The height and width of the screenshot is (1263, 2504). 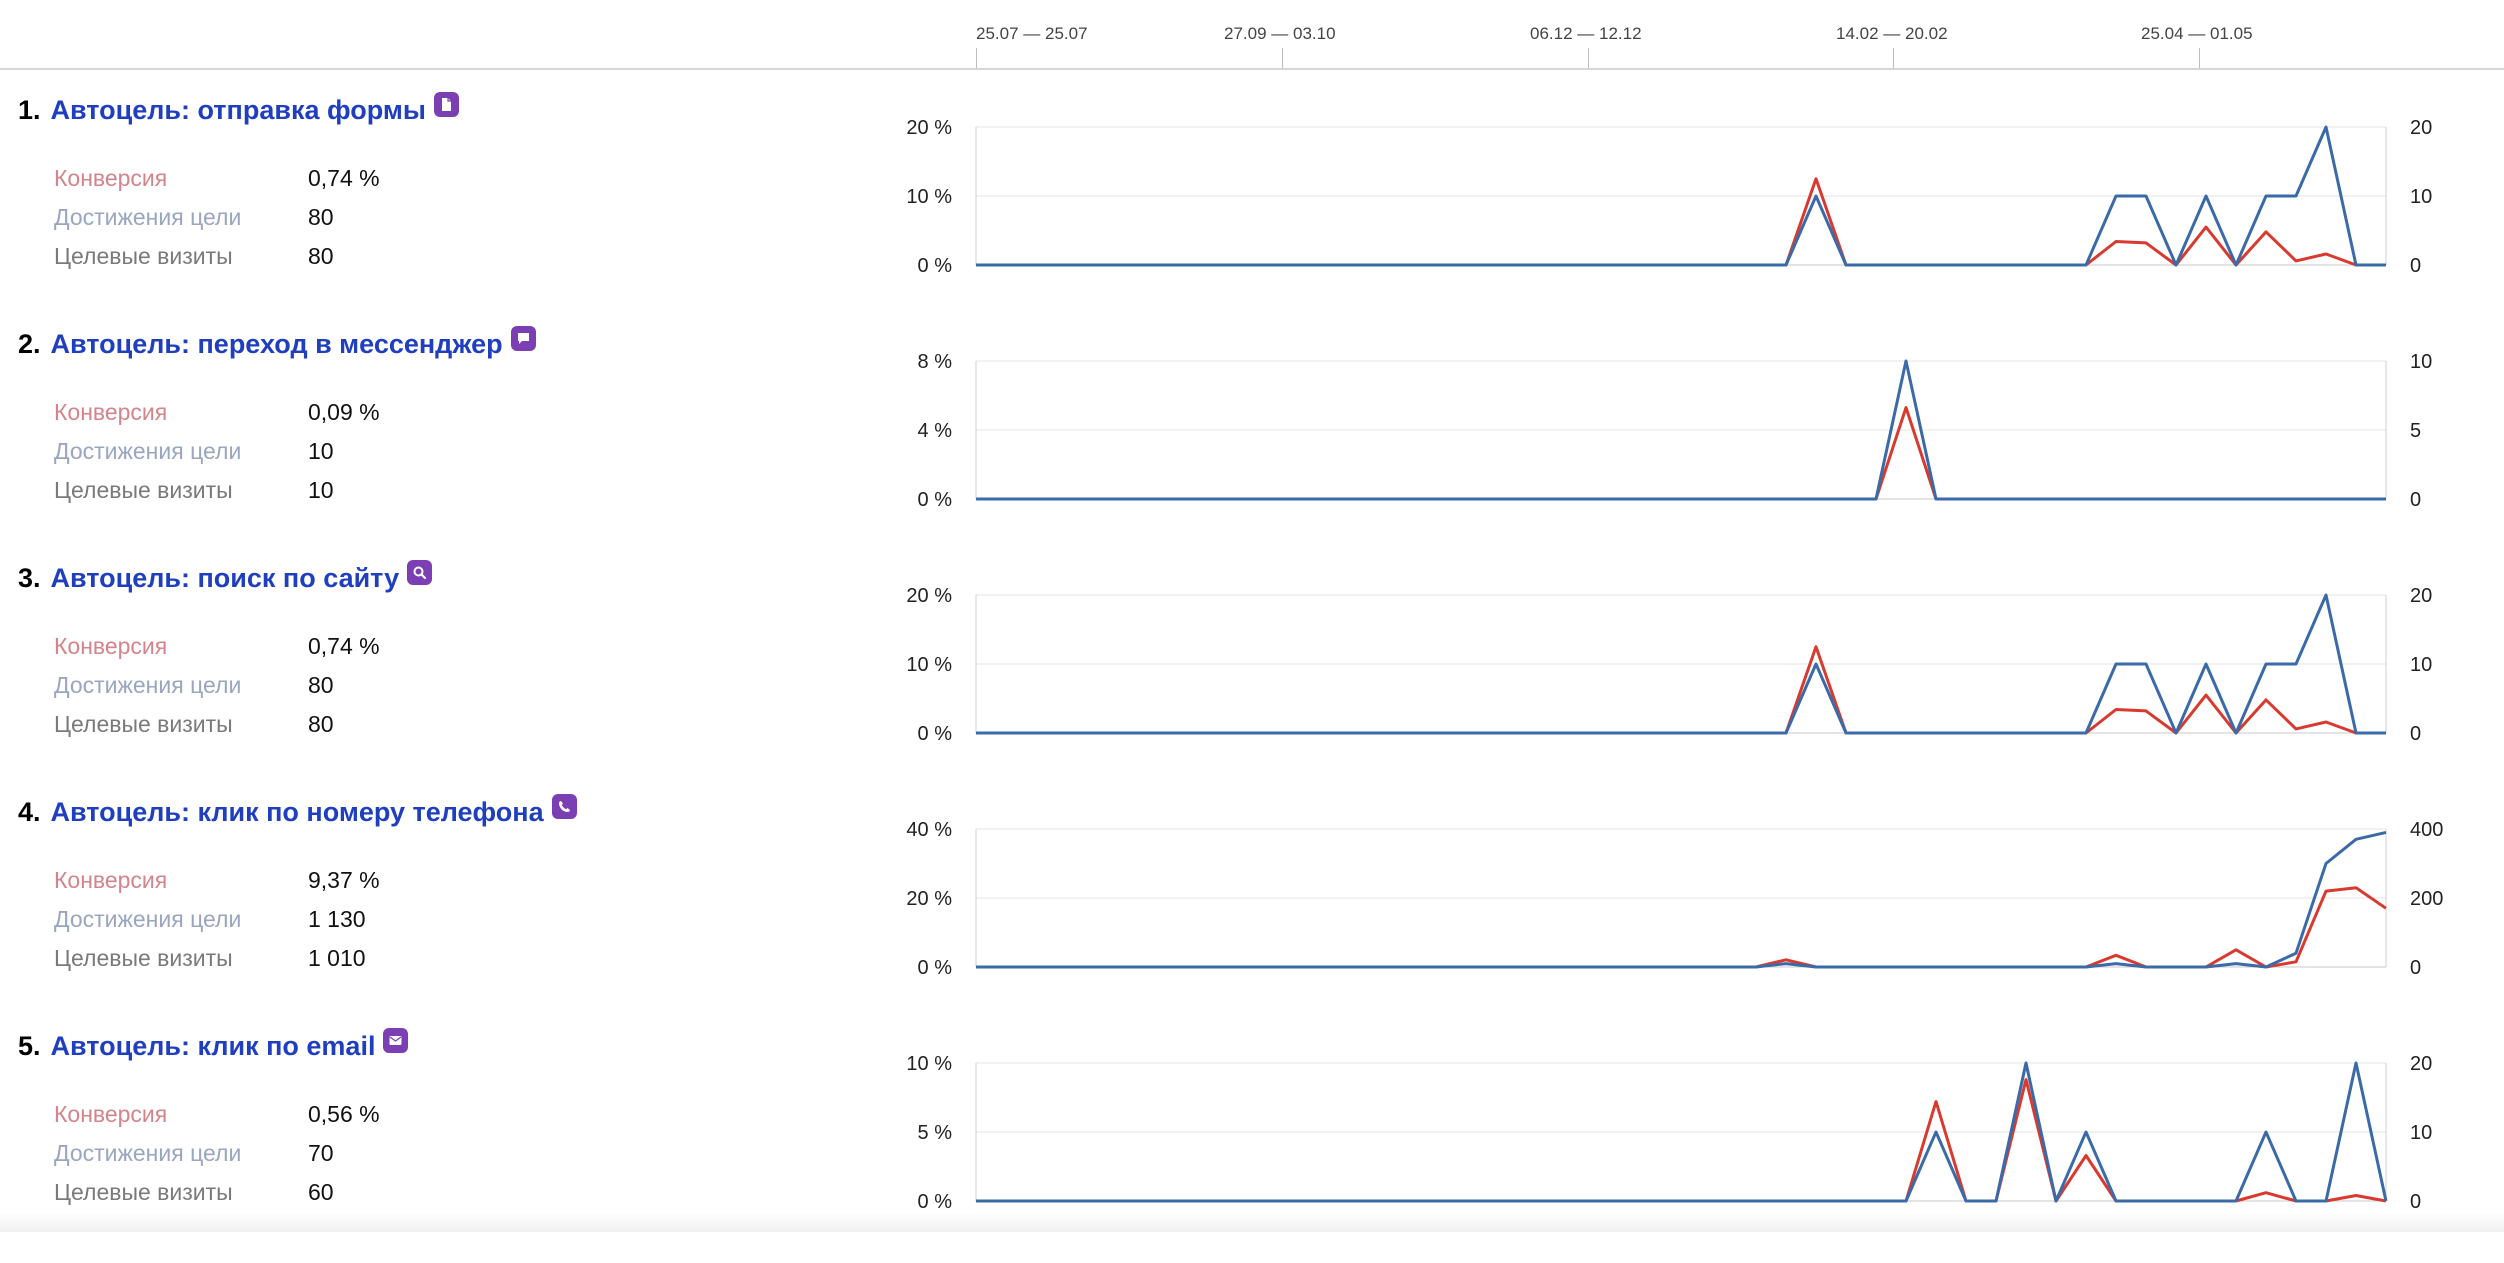 What do you see at coordinates (1892, 33) in the screenshot?
I see `timeline-label: 14.02 — 20.02` at bounding box center [1892, 33].